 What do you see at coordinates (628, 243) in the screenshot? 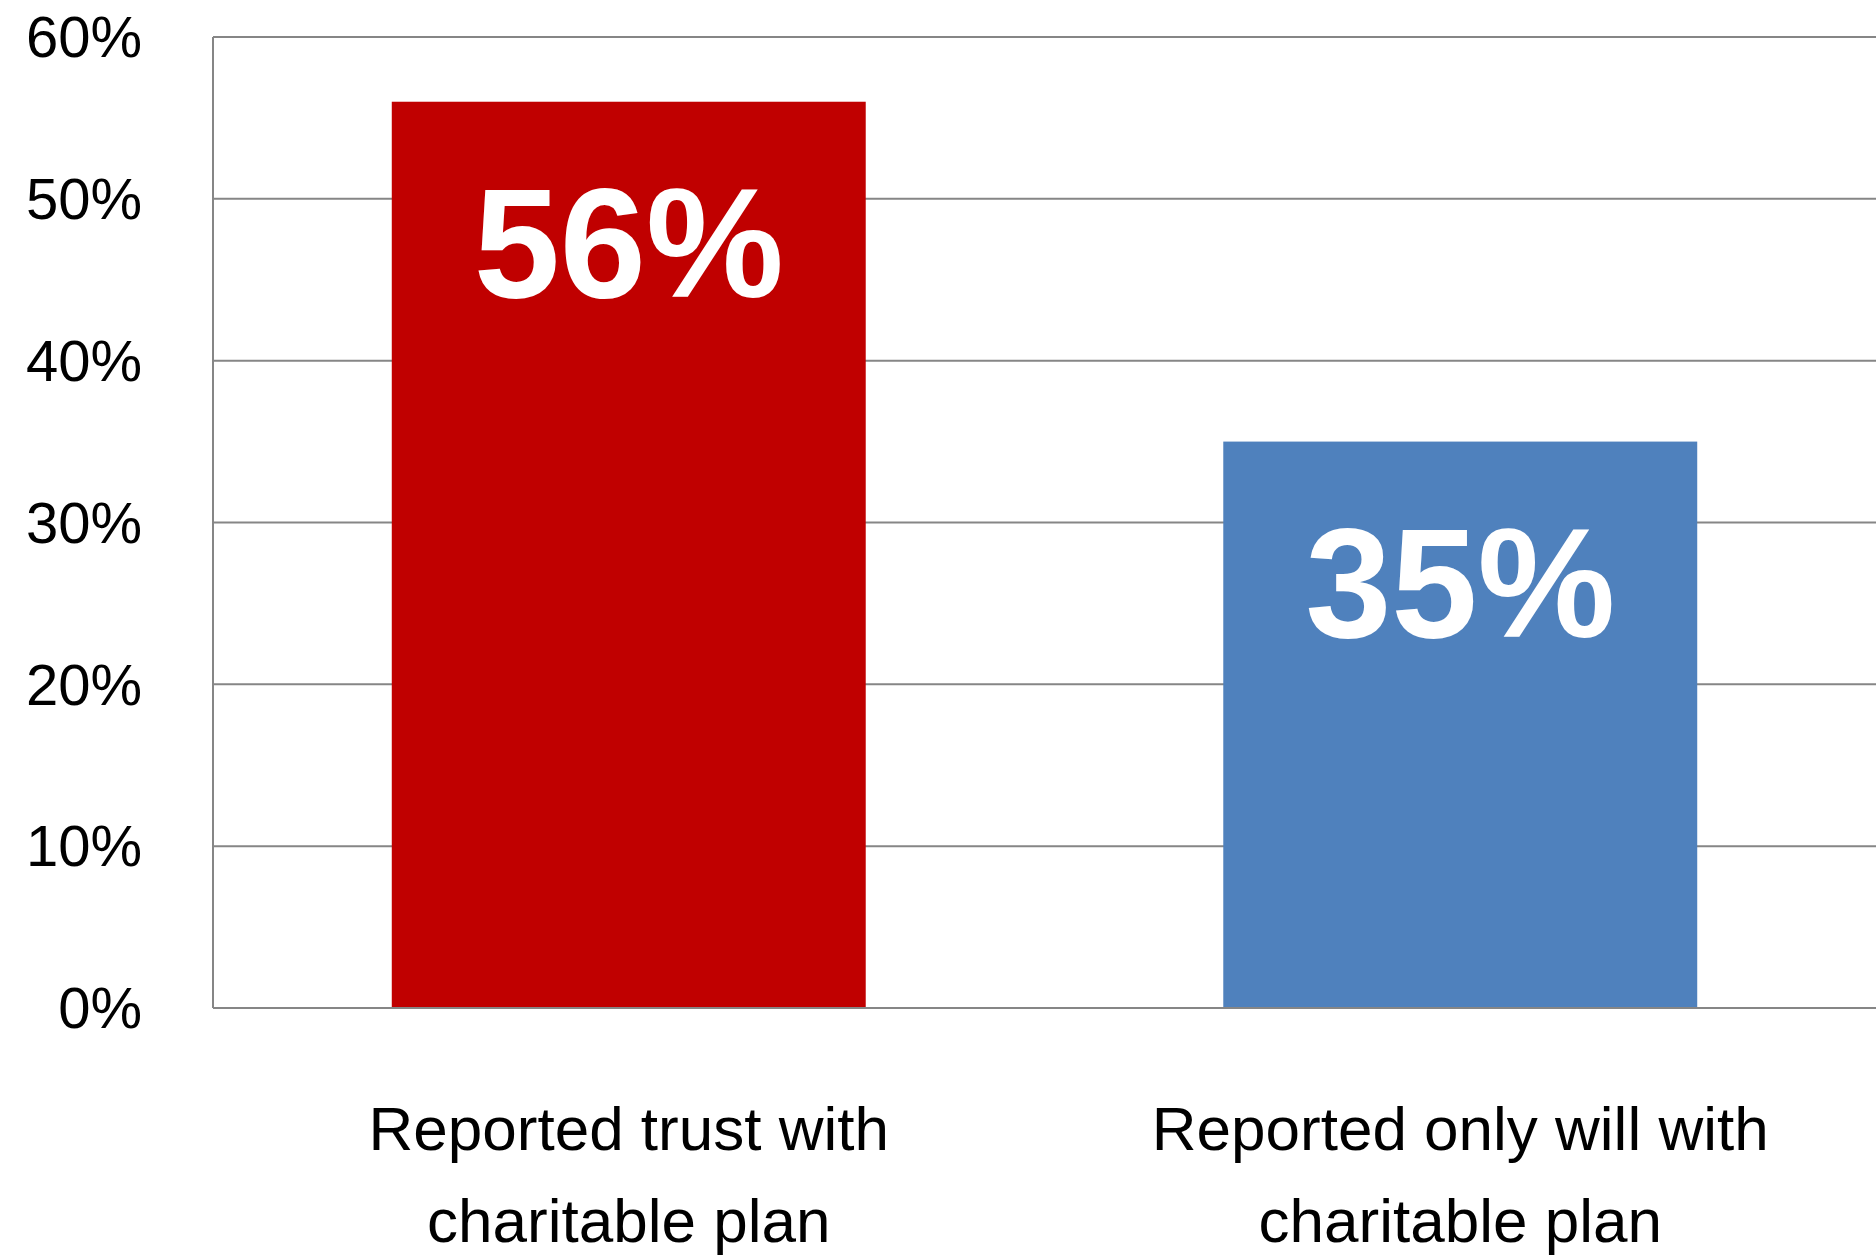
I see `data-label: 56%` at bounding box center [628, 243].